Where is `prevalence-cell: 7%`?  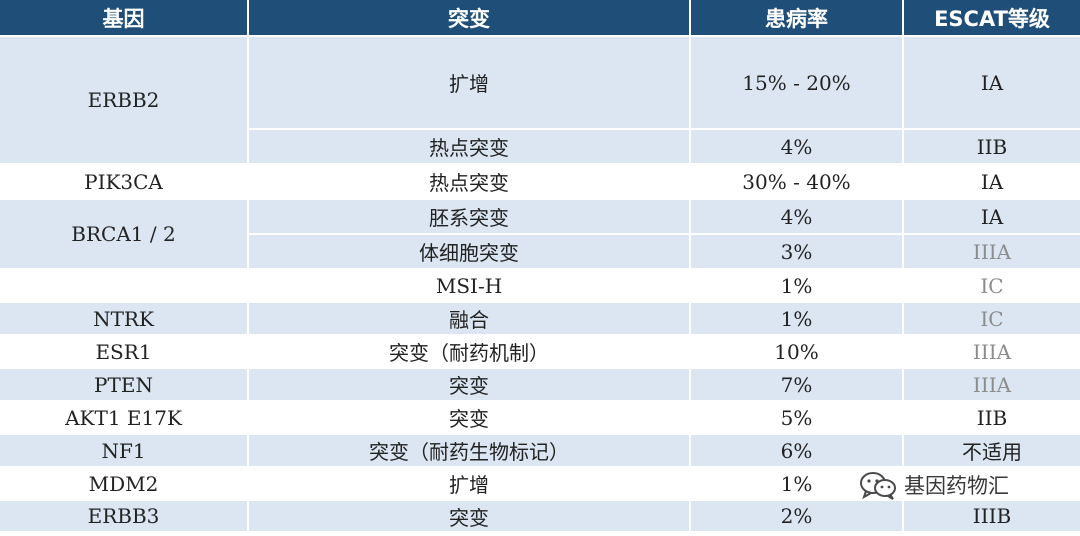
prevalence-cell: 7% is located at coordinates (797, 385).